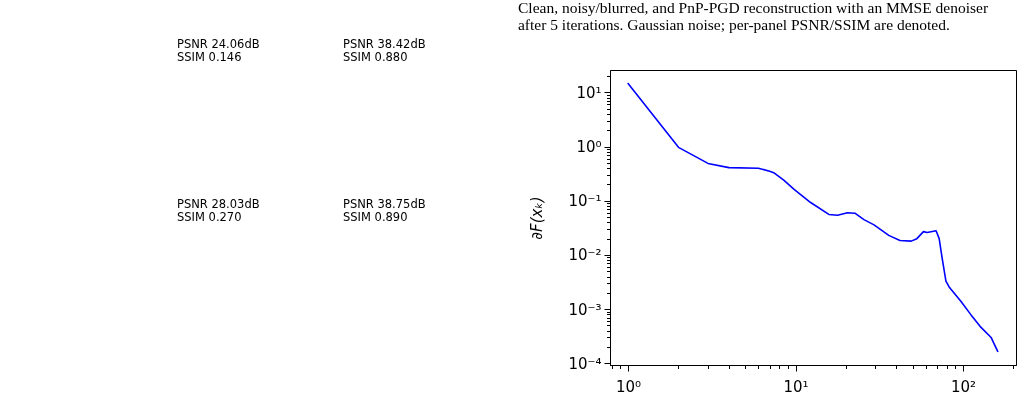 This screenshot has height=403, width=1028. What do you see at coordinates (537, 218) in the screenshot?
I see `y-axis-title: ∂F(xₖ)` at bounding box center [537, 218].